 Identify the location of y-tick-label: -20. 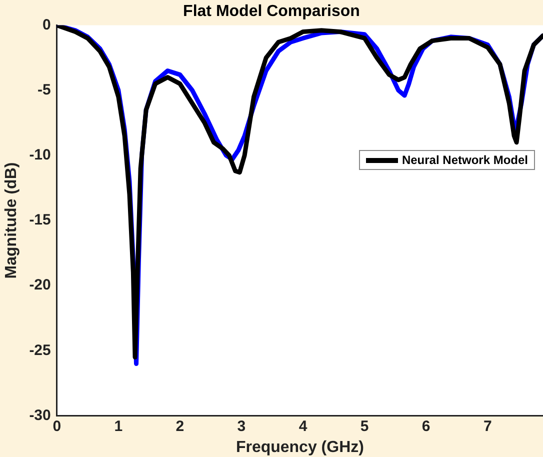
(40, 285).